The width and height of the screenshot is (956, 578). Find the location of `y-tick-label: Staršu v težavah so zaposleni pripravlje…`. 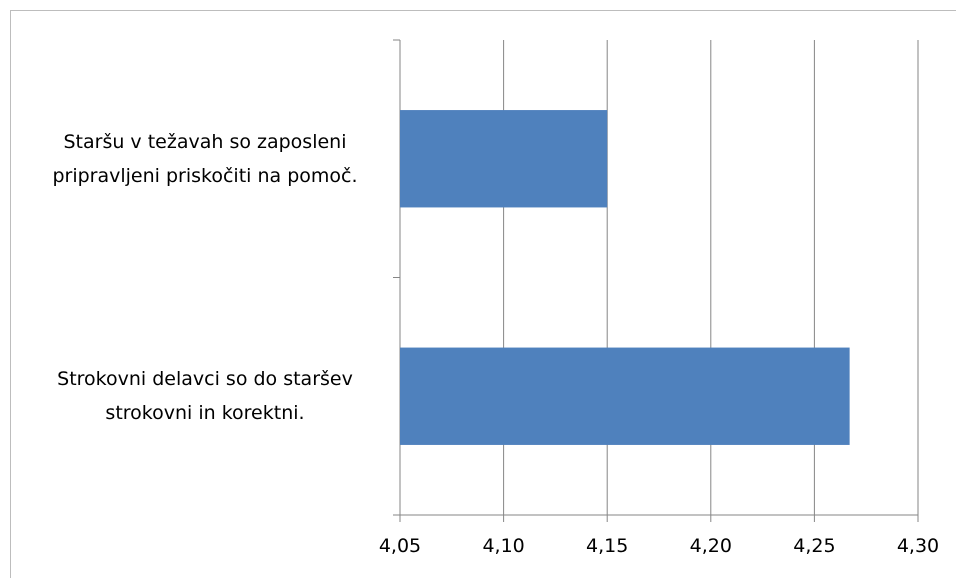

y-tick-label: Staršu v težavah so zaposleni pripravlje… is located at coordinates (205, 158).